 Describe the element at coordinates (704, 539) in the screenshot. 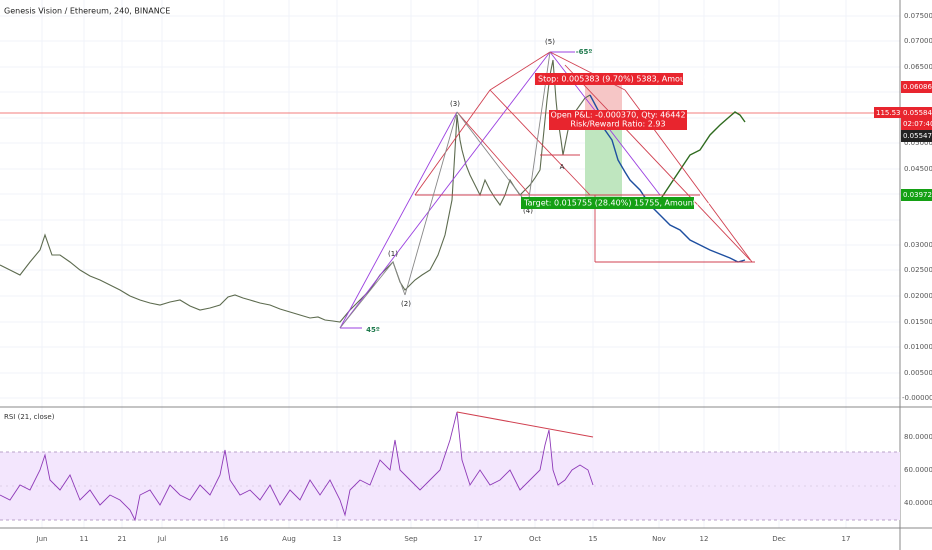

I see `date-label: 12` at that location.